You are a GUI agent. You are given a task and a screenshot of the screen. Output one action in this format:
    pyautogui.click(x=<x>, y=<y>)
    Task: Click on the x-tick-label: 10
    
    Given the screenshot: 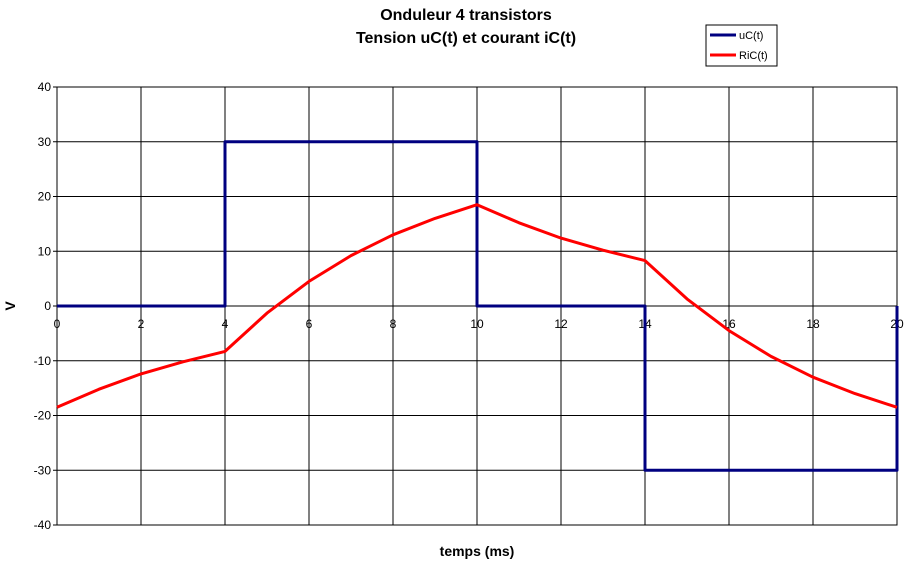 What is the action you would take?
    pyautogui.click(x=477, y=324)
    